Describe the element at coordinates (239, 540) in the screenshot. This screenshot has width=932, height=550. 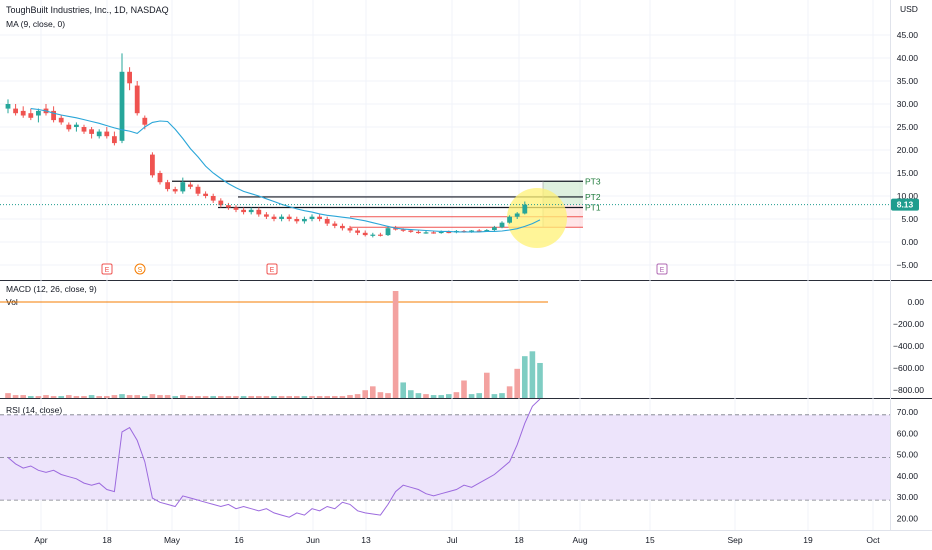
I see `time-tick-label: 16` at that location.